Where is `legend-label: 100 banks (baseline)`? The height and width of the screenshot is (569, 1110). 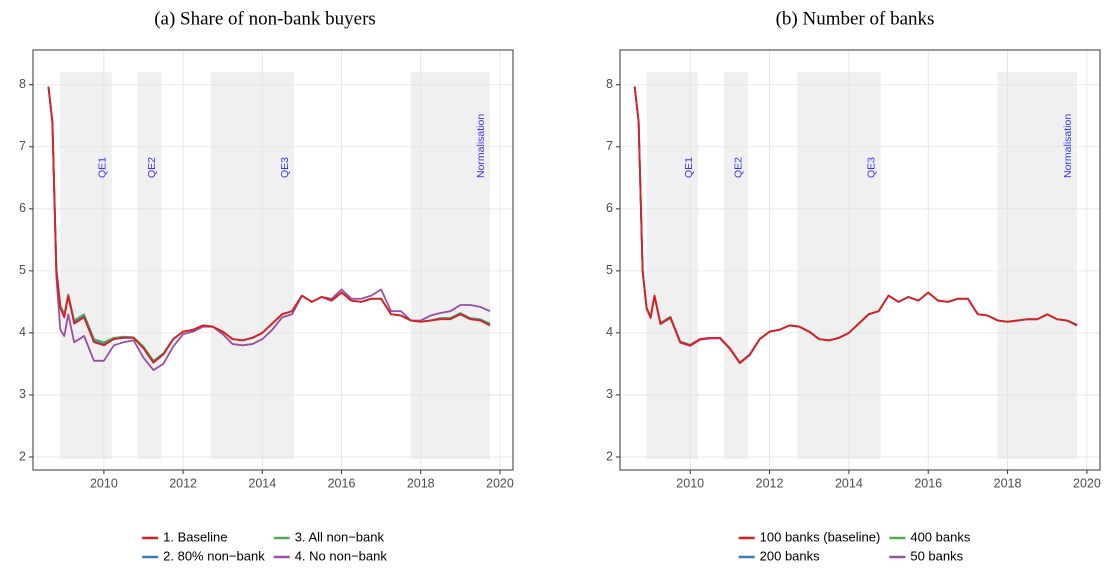
legend-label: 100 banks (baseline) is located at coordinates (820, 536).